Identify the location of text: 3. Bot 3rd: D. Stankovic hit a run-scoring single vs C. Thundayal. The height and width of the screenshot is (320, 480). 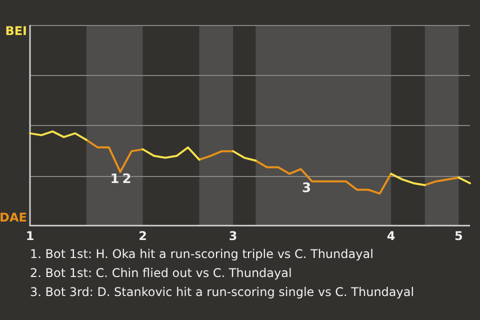
(222, 292).